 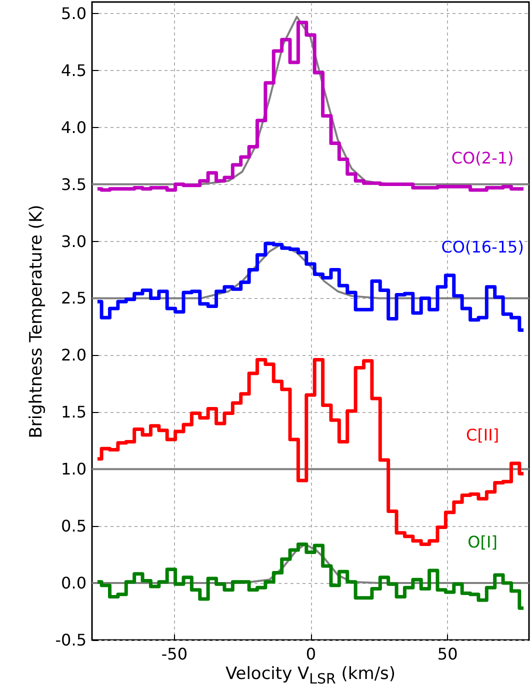 What do you see at coordinates (482, 158) in the screenshot?
I see `series-label: CO(2-1)` at bounding box center [482, 158].